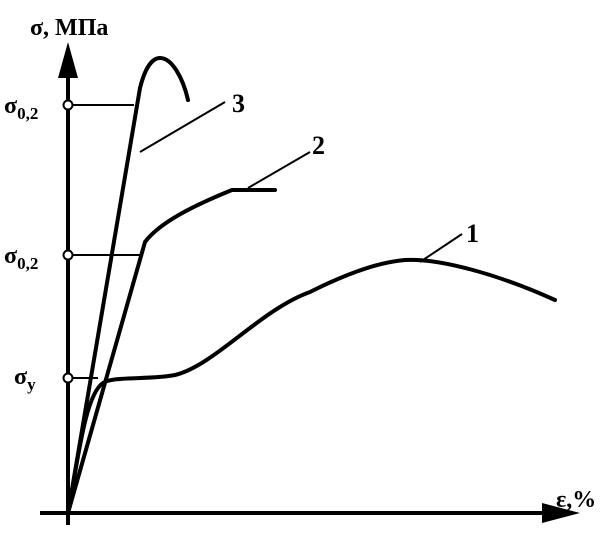  What do you see at coordinates (318, 145) in the screenshot?
I see `curve-label: 2` at bounding box center [318, 145].